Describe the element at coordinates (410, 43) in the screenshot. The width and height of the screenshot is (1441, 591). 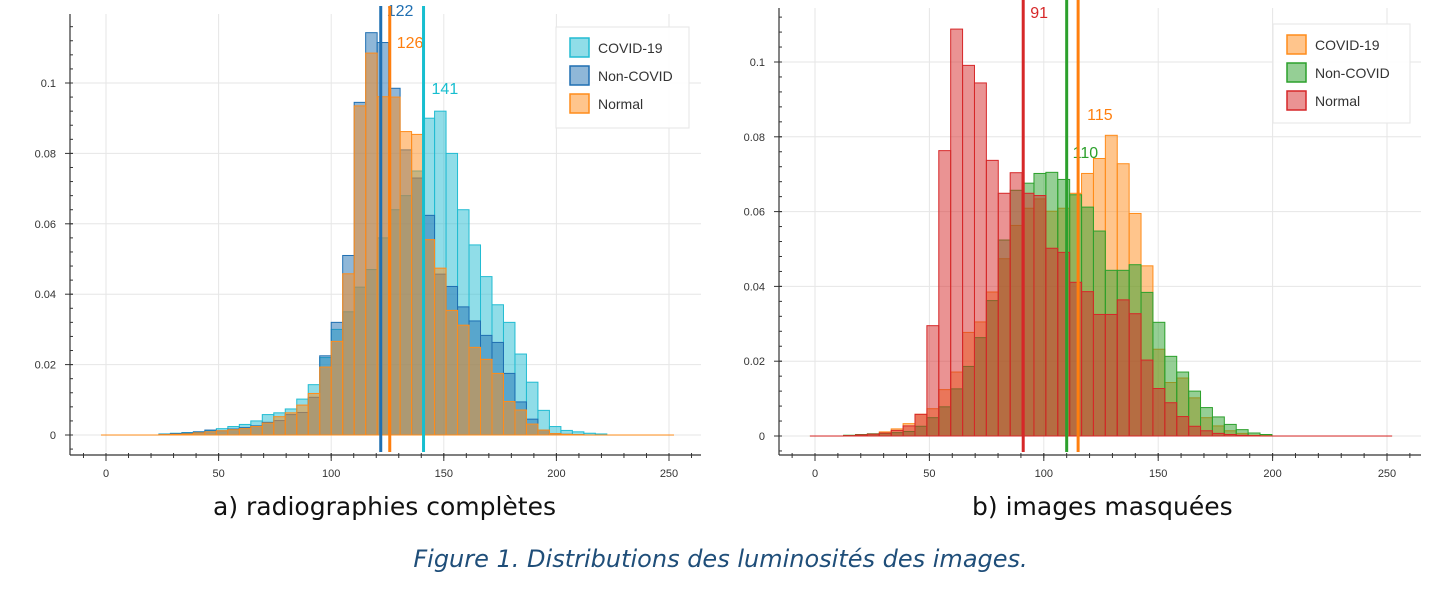
I see `mean-label: 126` at that location.